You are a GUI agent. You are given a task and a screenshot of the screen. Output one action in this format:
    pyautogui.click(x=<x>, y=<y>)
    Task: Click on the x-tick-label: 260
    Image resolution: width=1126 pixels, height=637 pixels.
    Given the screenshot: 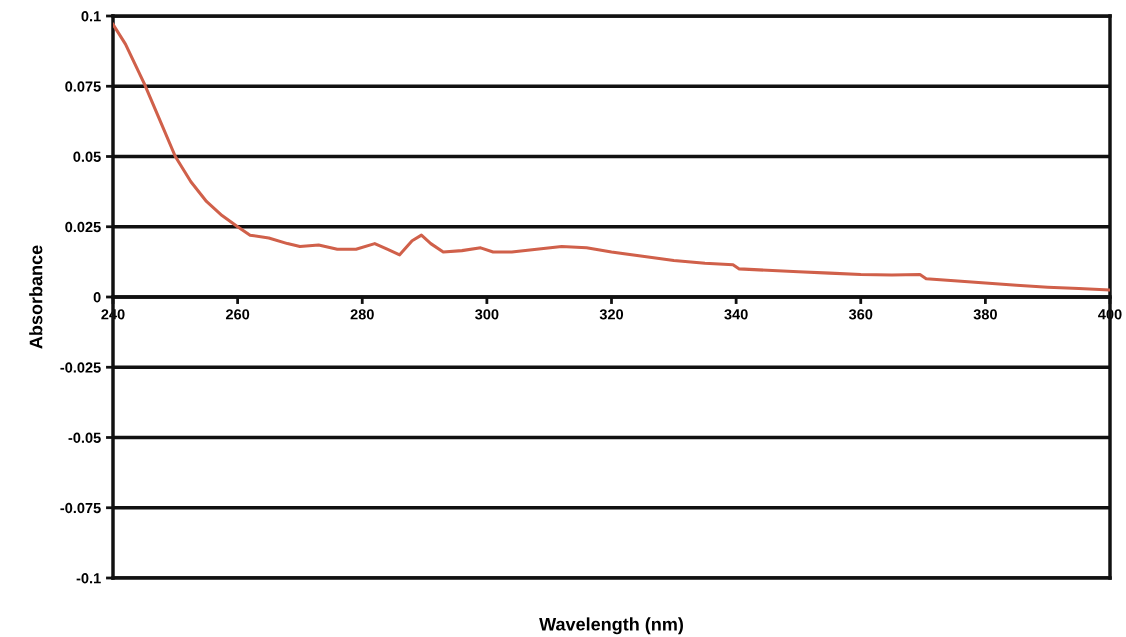 What is the action you would take?
    pyautogui.click(x=237, y=314)
    